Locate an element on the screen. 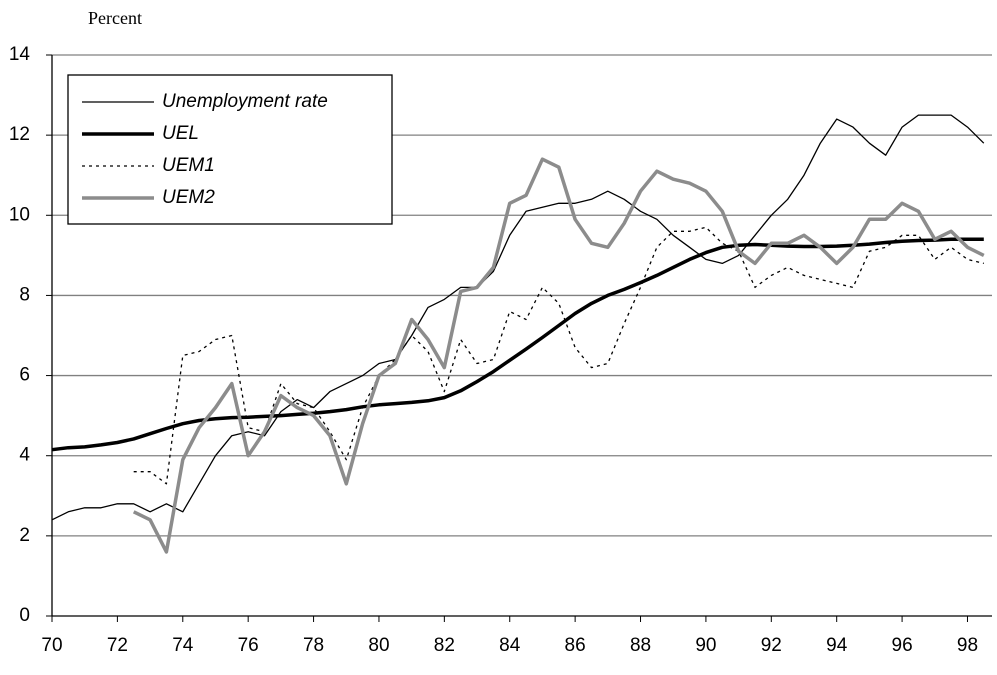 Image resolution: width=997 pixels, height=675 pixels. x-tick-label: 86 is located at coordinates (575, 645).